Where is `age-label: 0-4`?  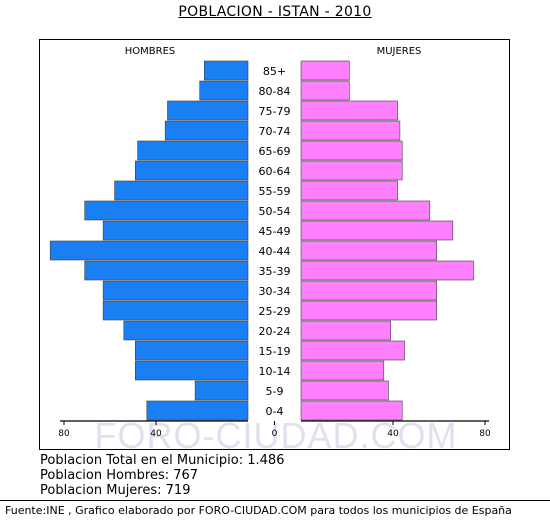
age-label: 0-4 is located at coordinates (275, 411).